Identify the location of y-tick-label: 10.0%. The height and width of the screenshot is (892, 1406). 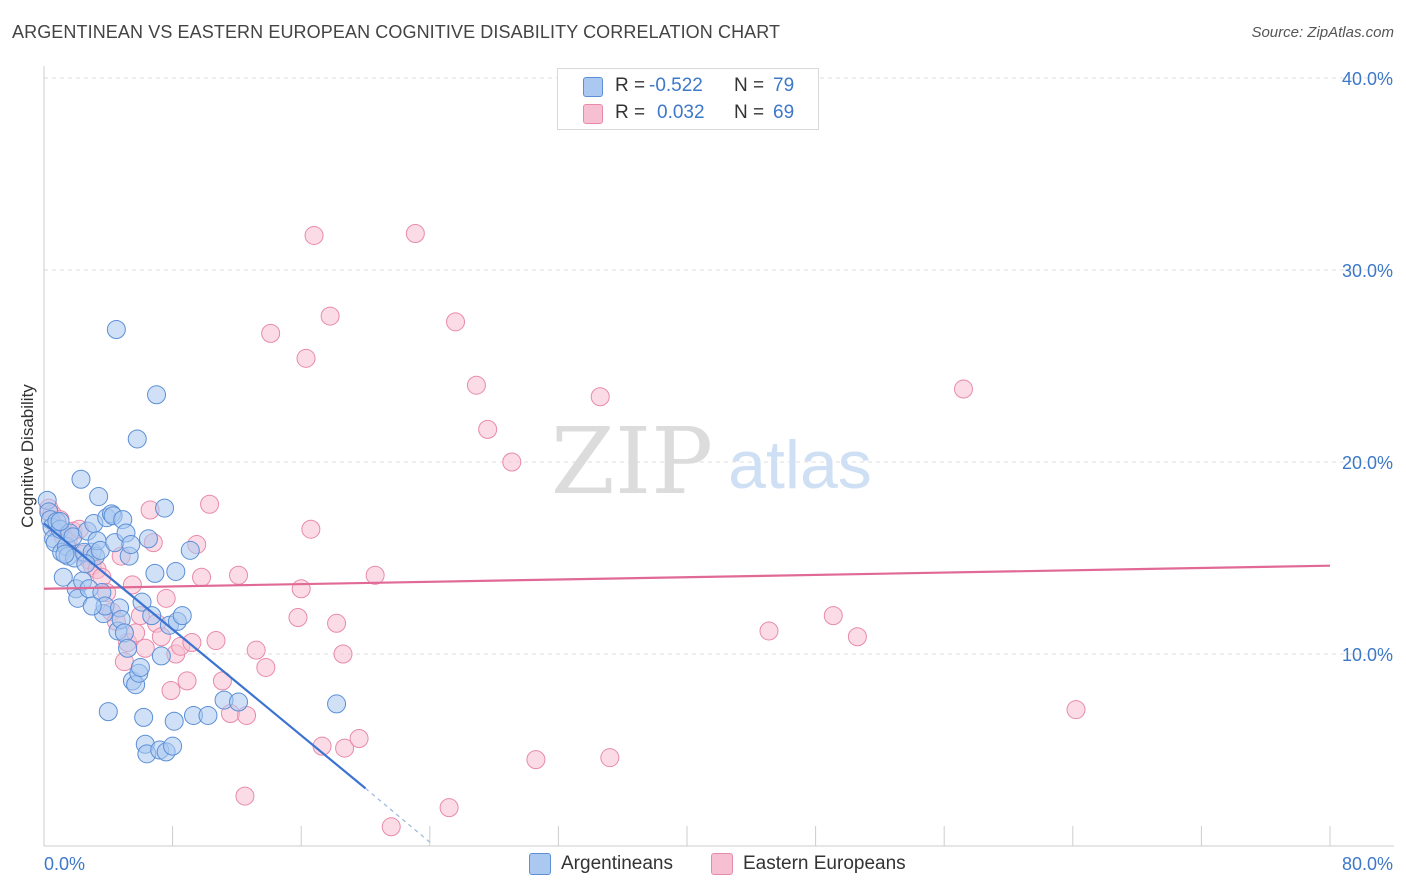
(1367, 655).